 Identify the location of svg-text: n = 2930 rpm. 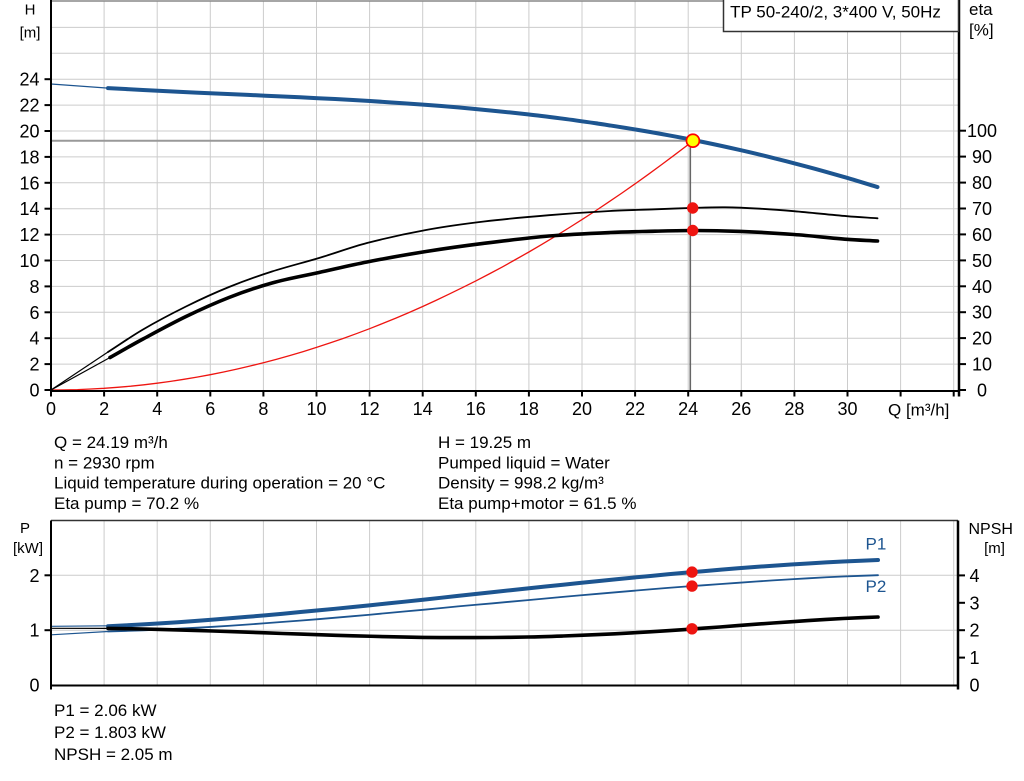
(104, 462).